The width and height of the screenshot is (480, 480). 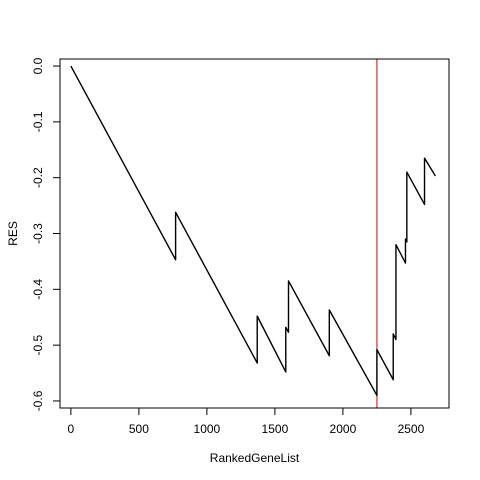 What do you see at coordinates (38, 233) in the screenshot?
I see `y-tick-label: -0.3` at bounding box center [38, 233].